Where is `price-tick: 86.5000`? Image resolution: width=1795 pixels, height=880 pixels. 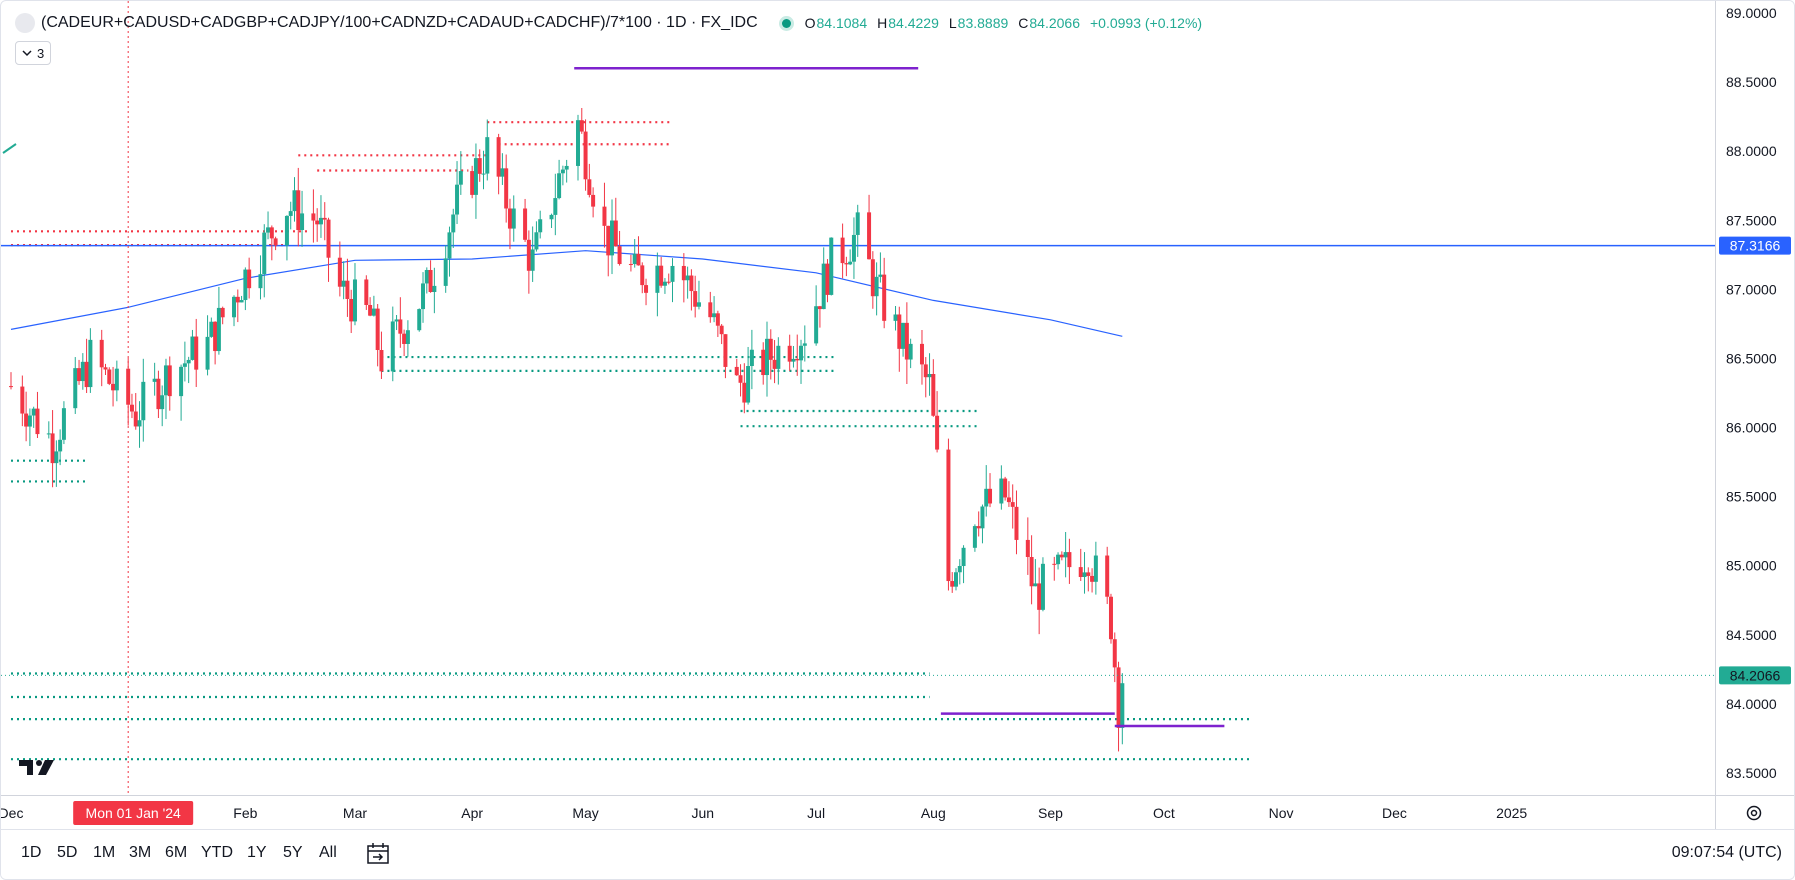 price-tick: 86.5000 is located at coordinates (1751, 358).